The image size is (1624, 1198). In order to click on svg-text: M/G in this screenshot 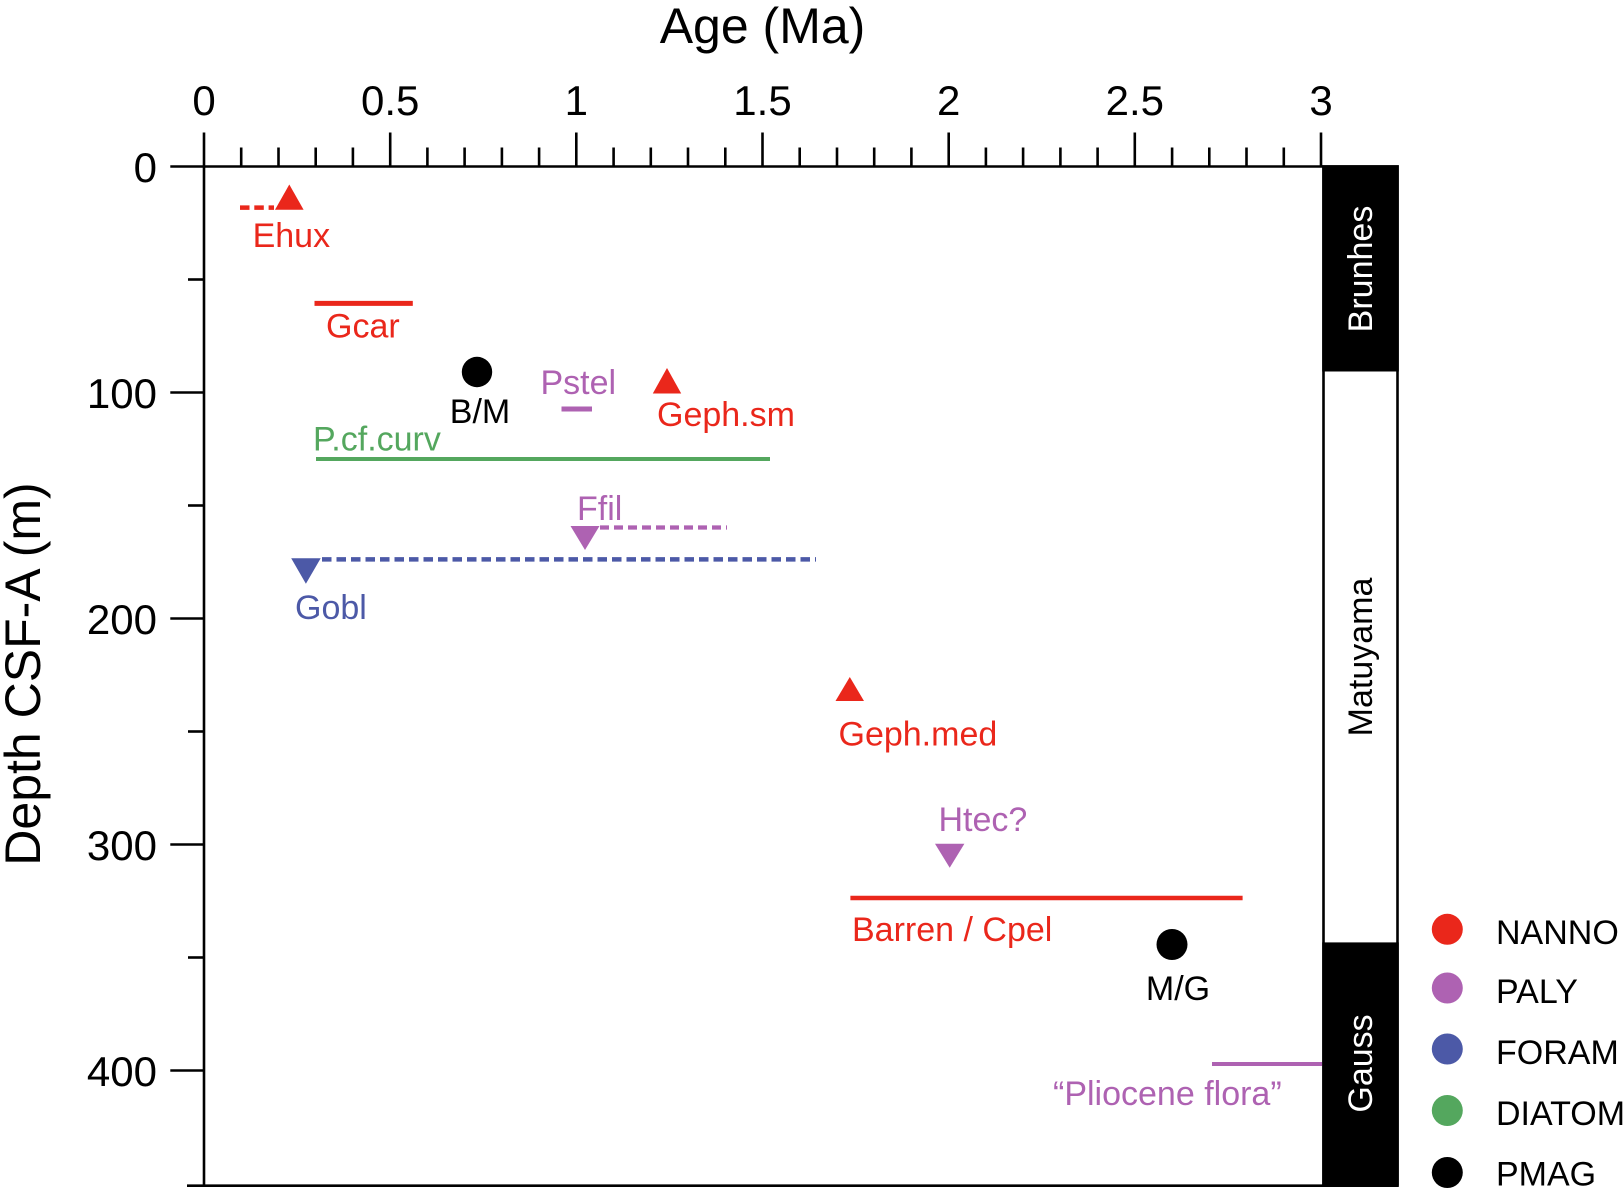, I will do `click(1178, 989)`.